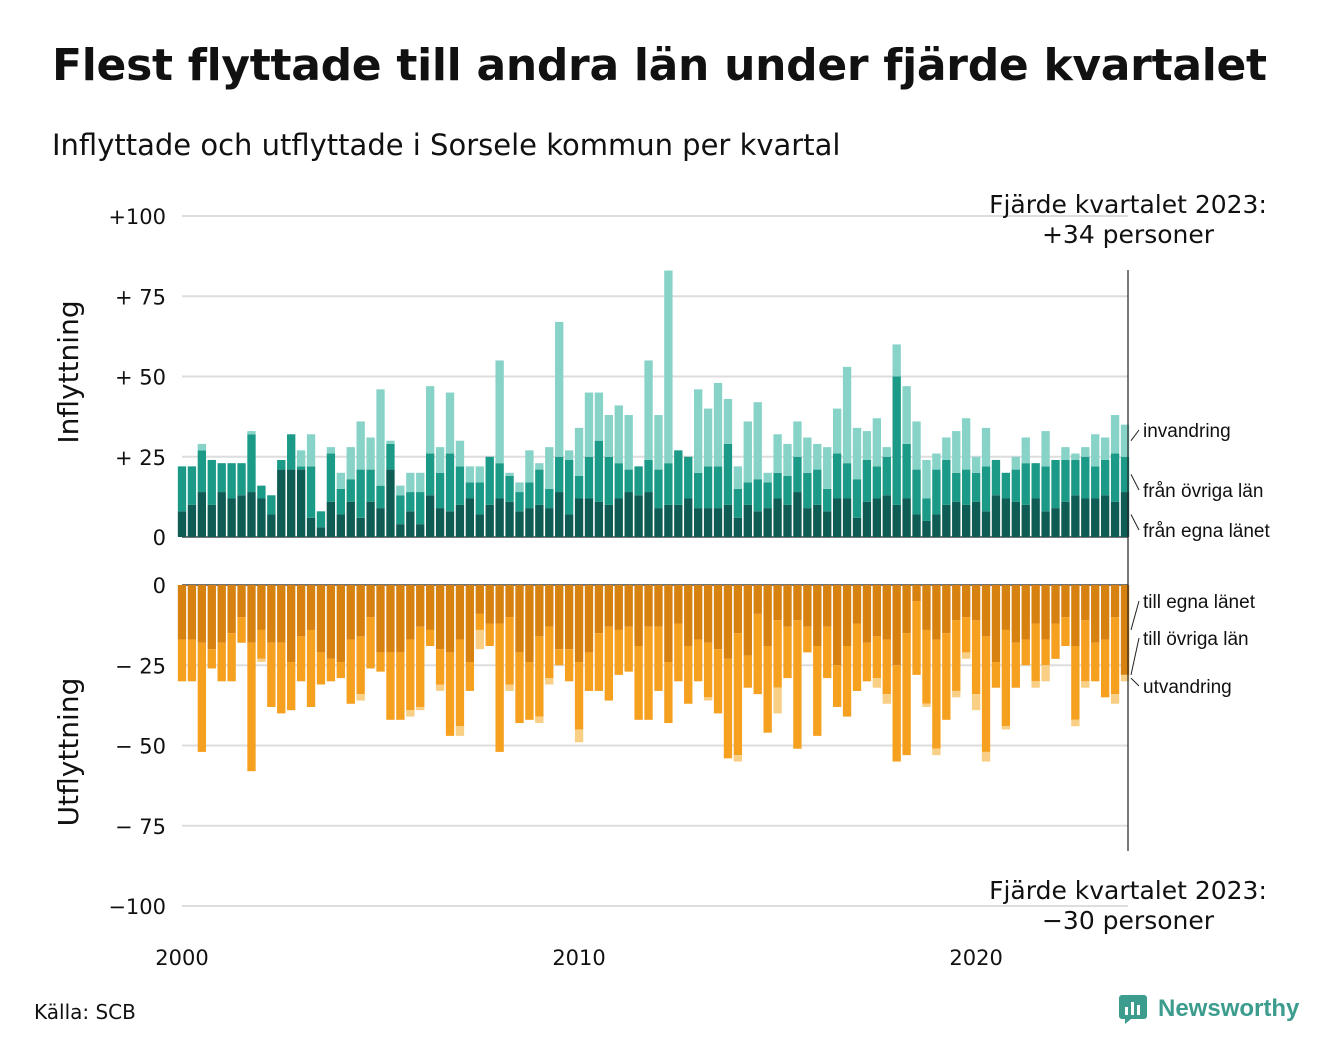 The height and width of the screenshot is (1060, 1340). What do you see at coordinates (1208, 1009) in the screenshot?
I see `brand-logo: Newsworthy` at bounding box center [1208, 1009].